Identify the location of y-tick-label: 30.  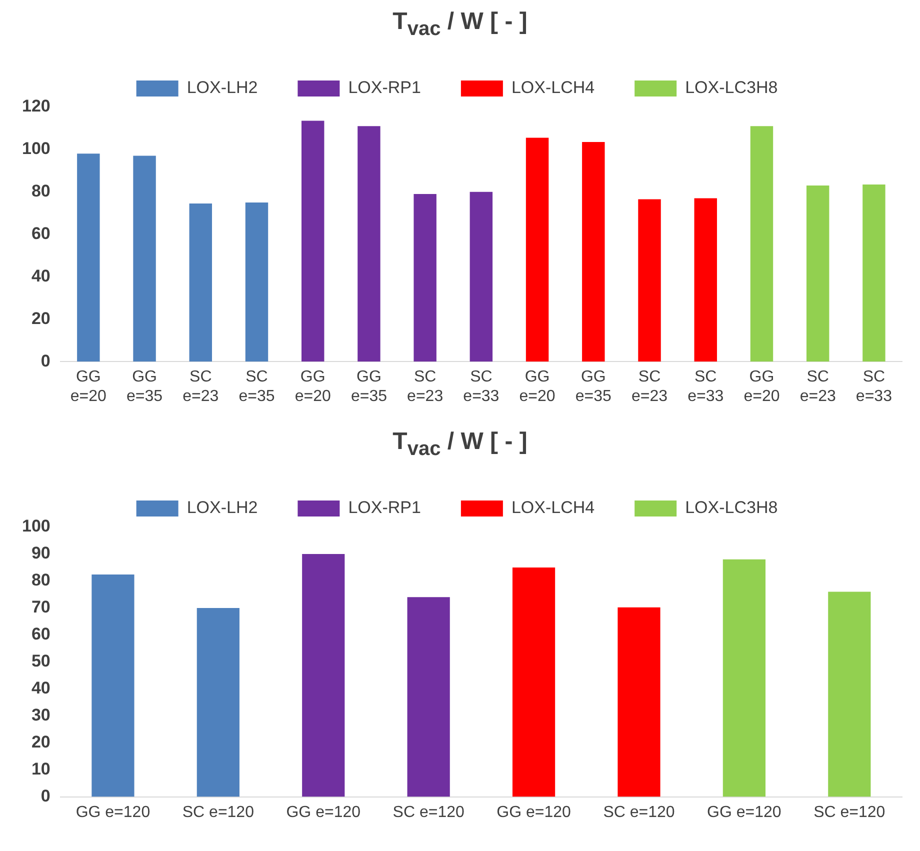
(40, 715).